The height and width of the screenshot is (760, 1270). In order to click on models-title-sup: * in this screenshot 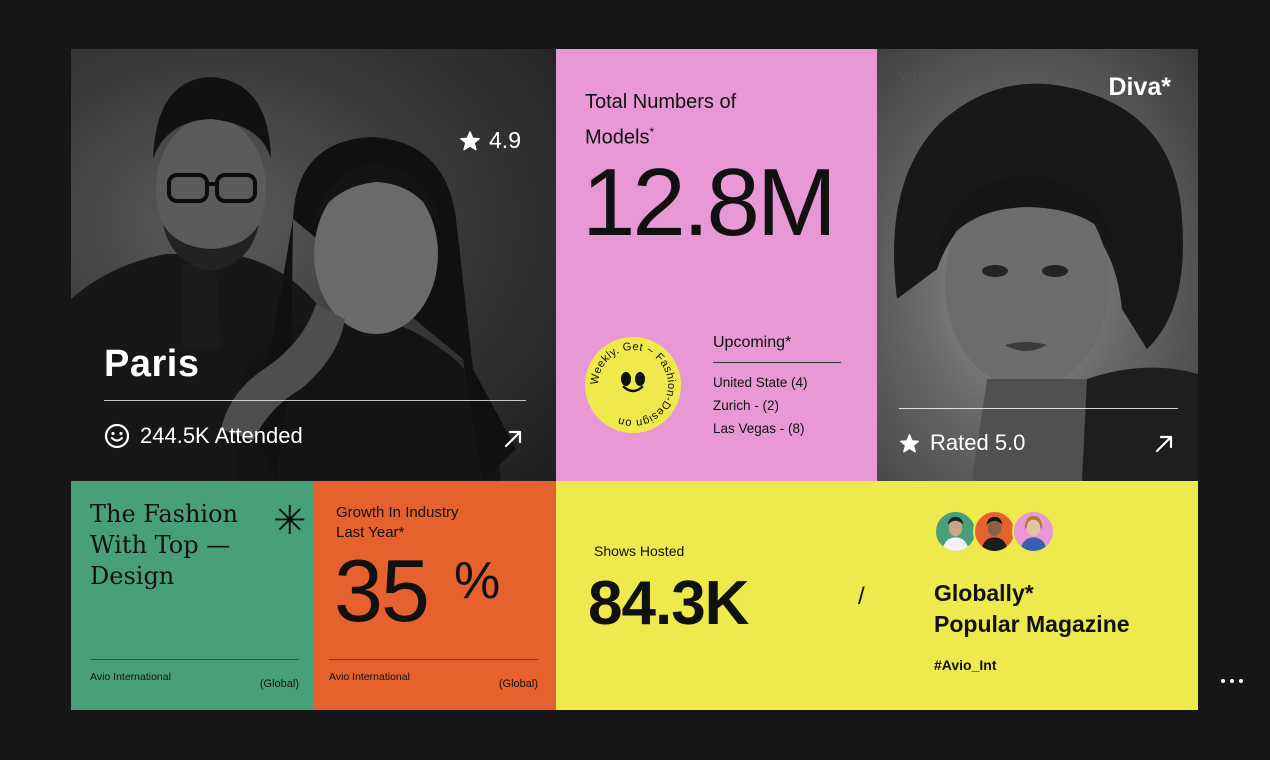, I will do `click(652, 132)`.